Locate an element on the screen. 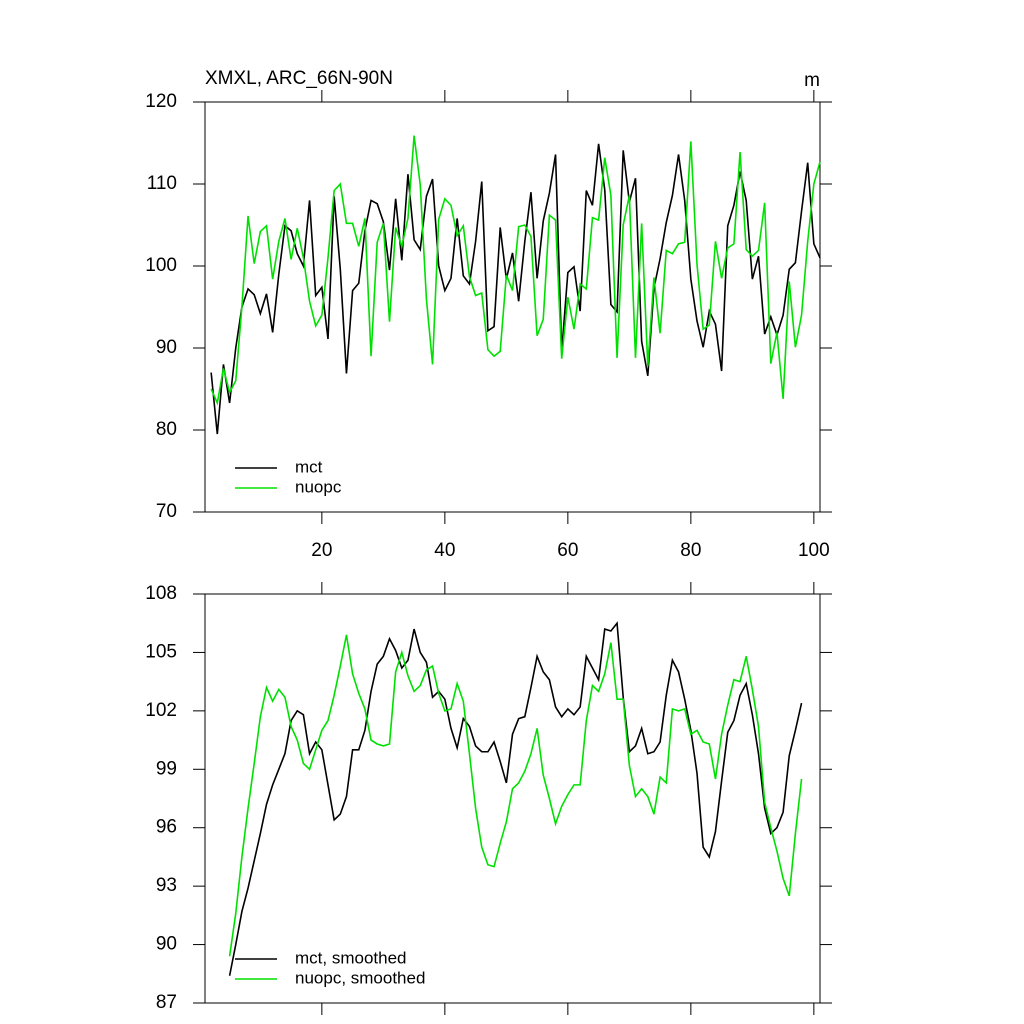 This screenshot has height=1024, width=1024. x-tick-label: 20 is located at coordinates (321, 550).